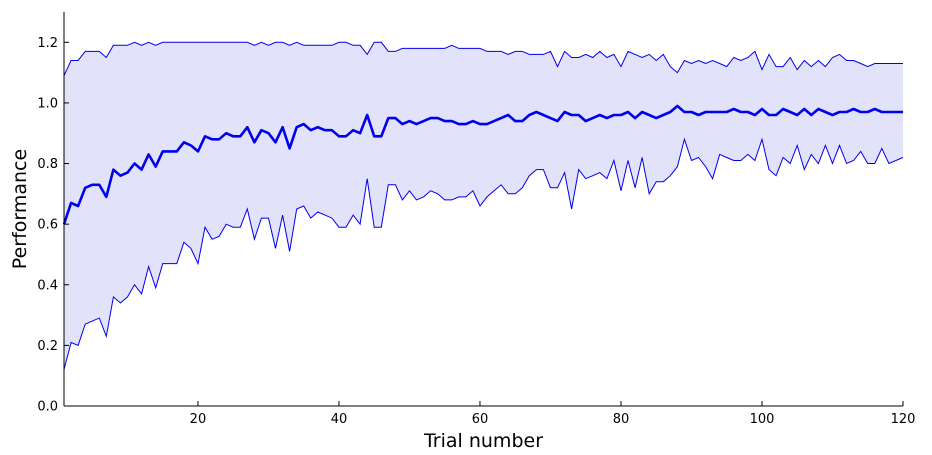 This screenshot has height=455, width=932. Describe the element at coordinates (47, 164) in the screenshot. I see `y-tick-label: 0.8` at that location.